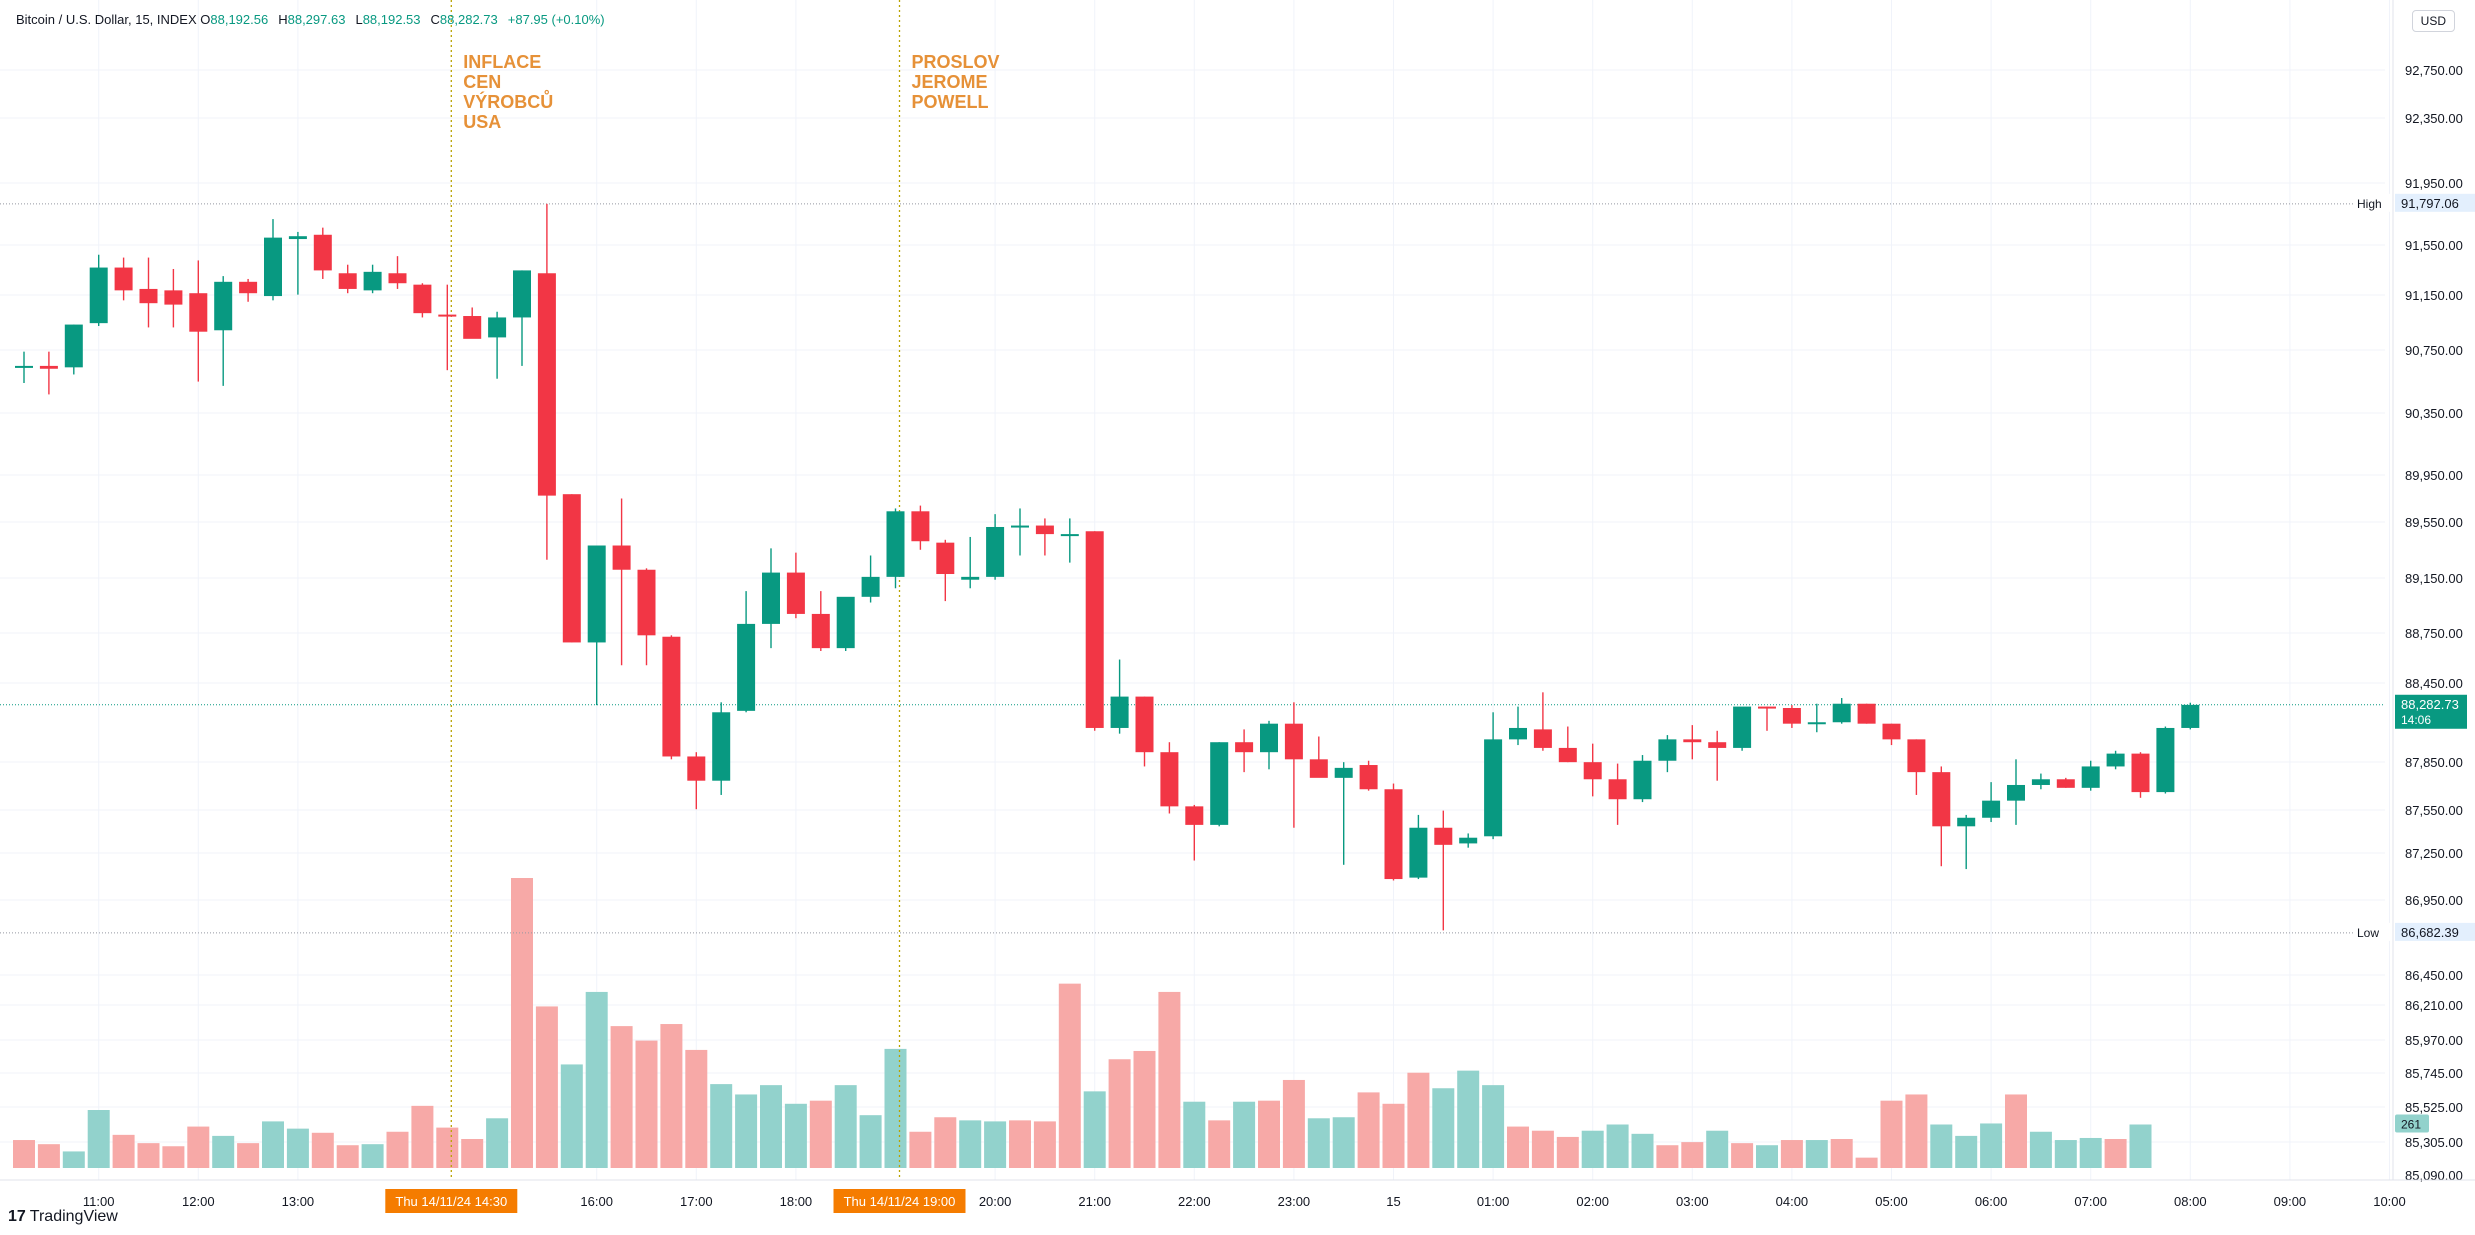  Describe the element at coordinates (2434, 1175) in the screenshot. I see `price-tick-label: 85,090.00` at that location.